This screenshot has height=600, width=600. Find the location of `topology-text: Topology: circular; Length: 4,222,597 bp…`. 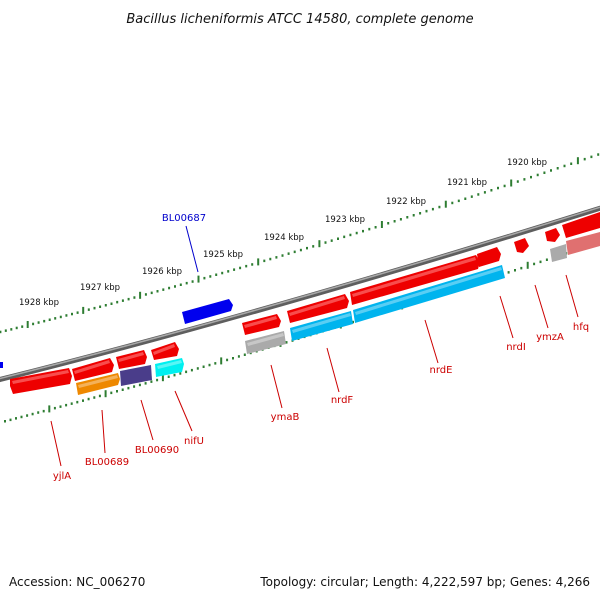

topology-text: Topology: circular; Length: 4,222,597 bp… is located at coordinates (424, 582).